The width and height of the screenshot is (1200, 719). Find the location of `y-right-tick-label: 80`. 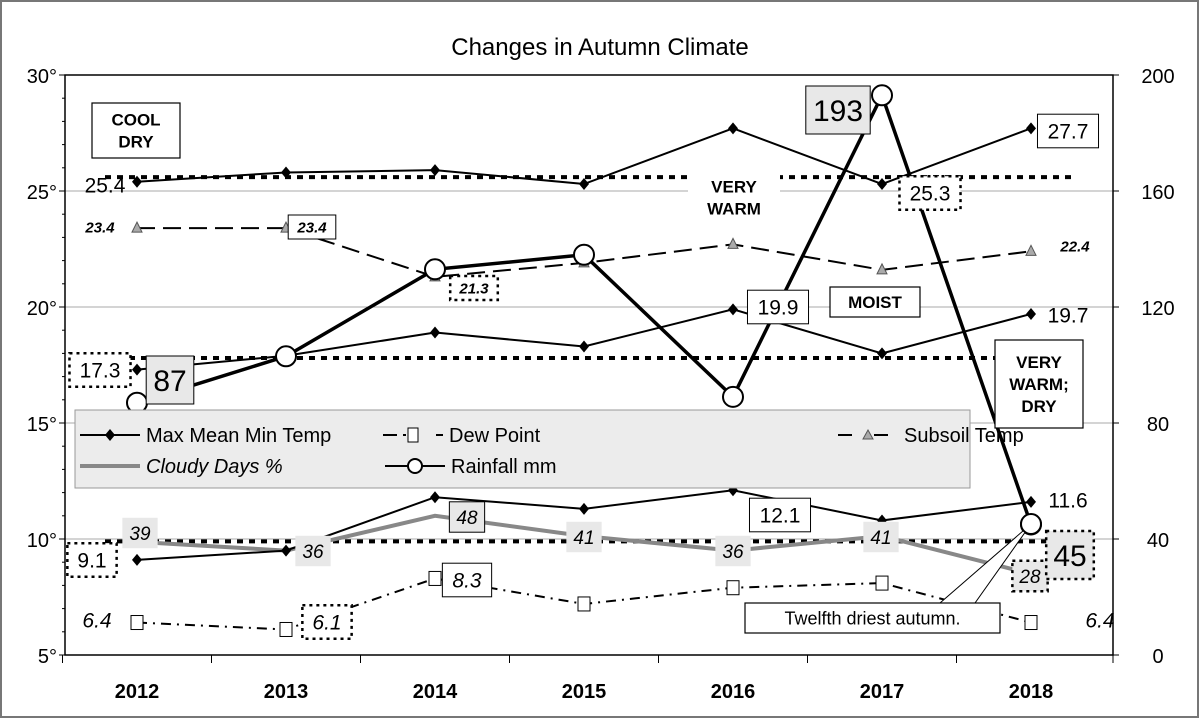

y-right-tick-label: 80 is located at coordinates (1158, 425).